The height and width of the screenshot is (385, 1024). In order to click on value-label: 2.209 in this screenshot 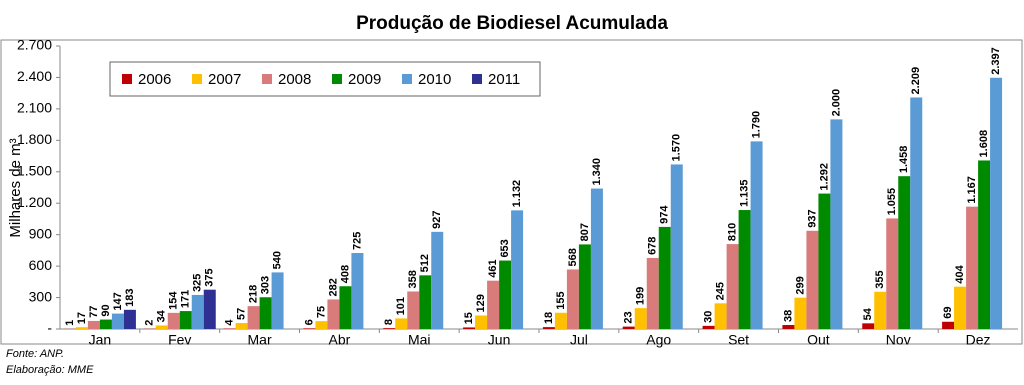, I will do `click(916, 81)`.